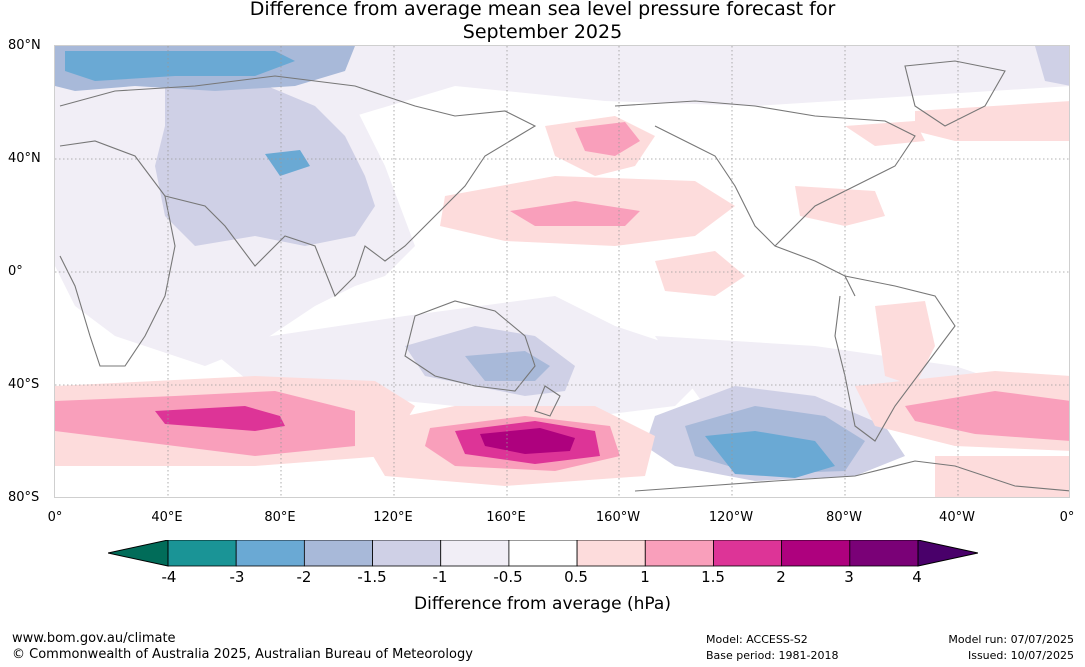 Image resolution: width=1085 pixels, height=667 pixels. Describe the element at coordinates (237, 577) in the screenshot. I see `colorbar-tick-label: -3` at that location.